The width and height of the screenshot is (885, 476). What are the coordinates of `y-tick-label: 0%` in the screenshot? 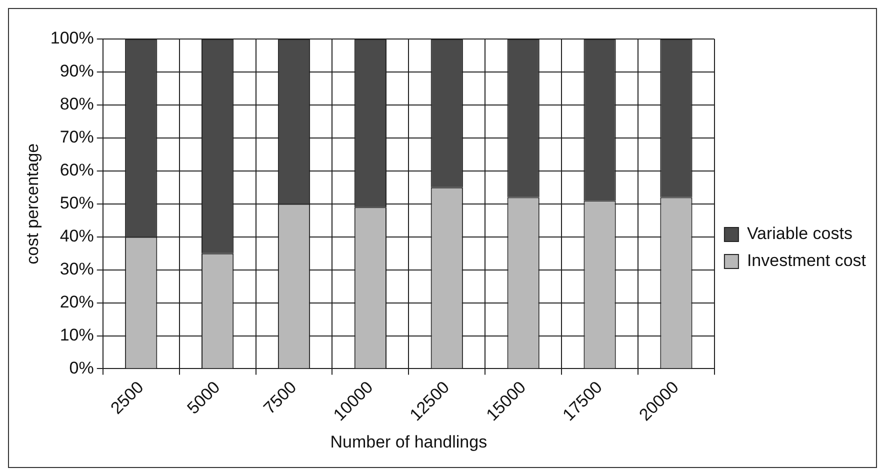 It's located at (81, 368).